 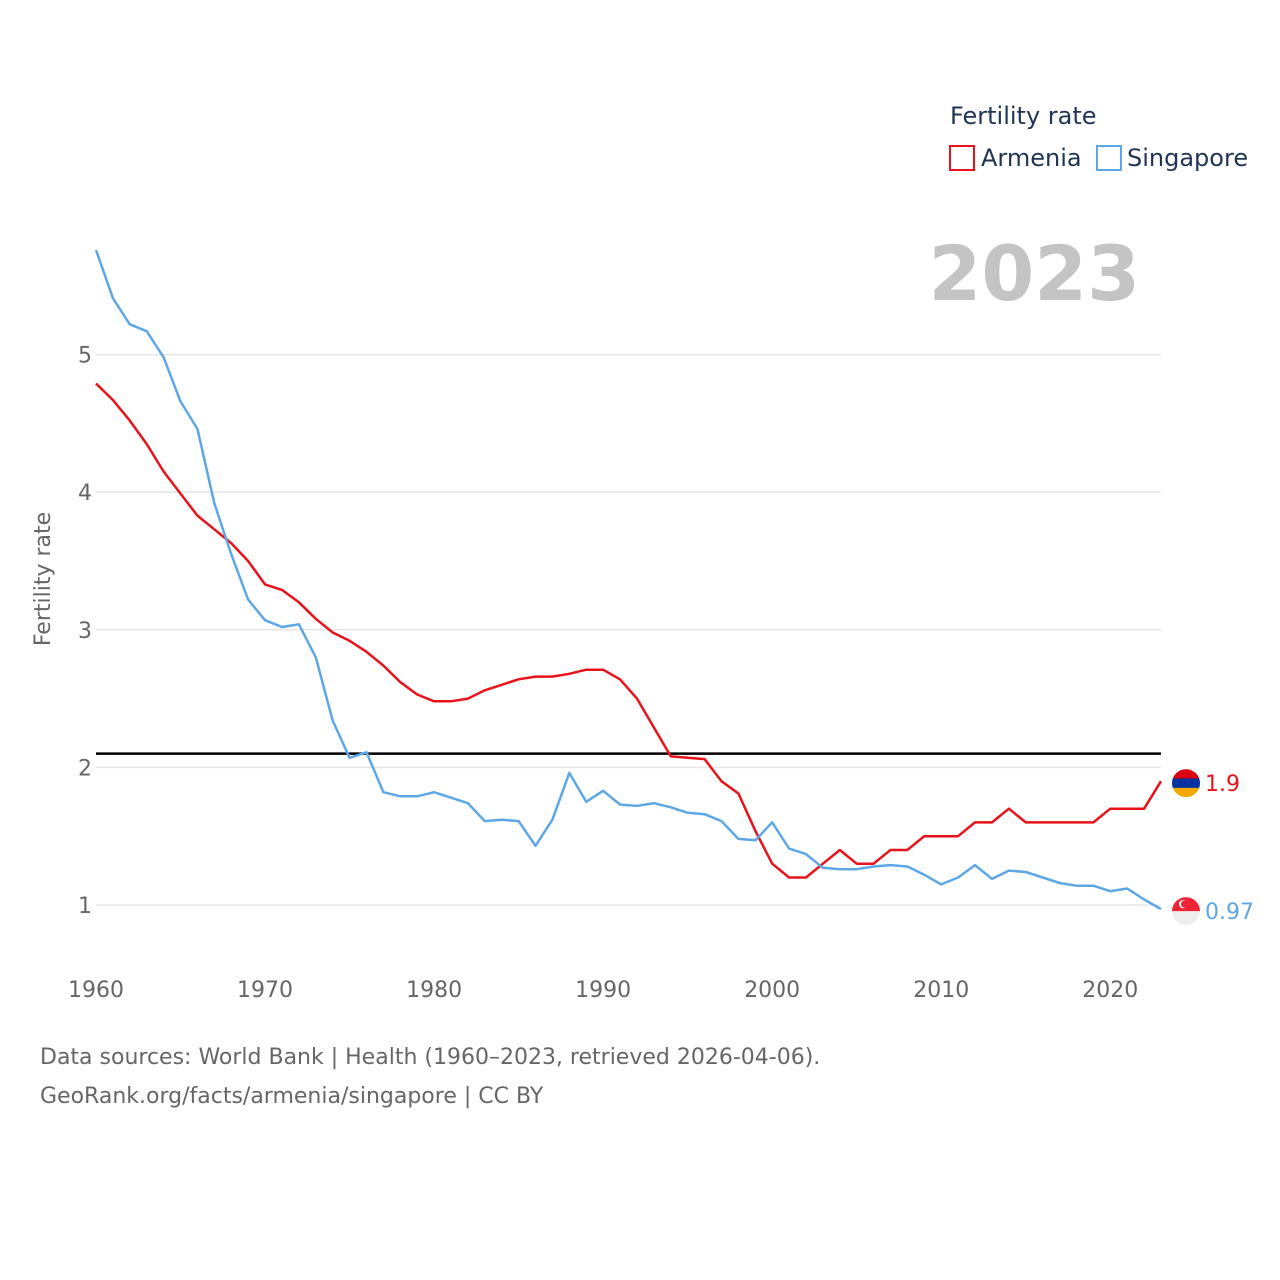 I want to click on x-tick-2010: 2010, so click(x=941, y=990).